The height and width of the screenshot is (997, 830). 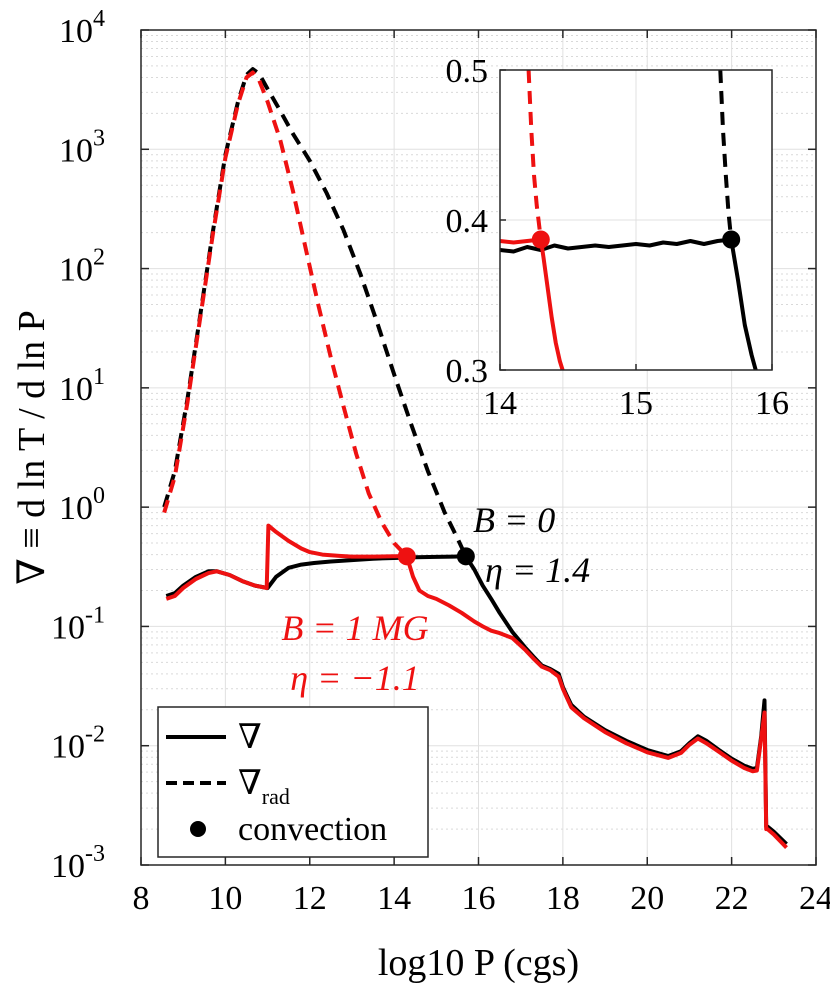 I want to click on x-tick-label: 16, so click(x=479, y=898).